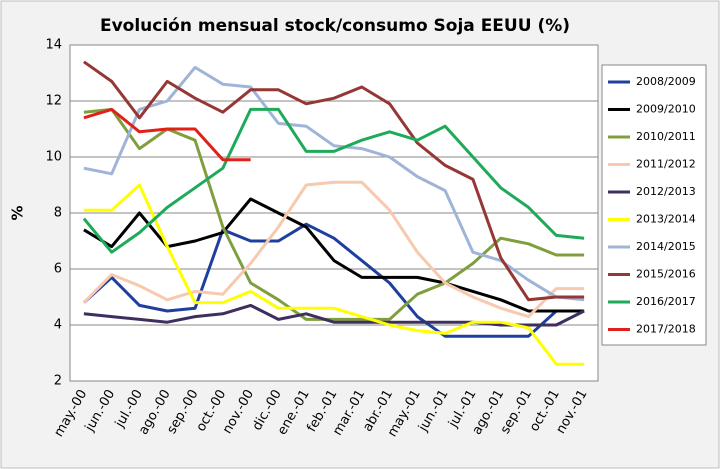 The width and height of the screenshot is (720, 469). What do you see at coordinates (58, 269) in the screenshot?
I see `y-tick-label: 6` at bounding box center [58, 269].